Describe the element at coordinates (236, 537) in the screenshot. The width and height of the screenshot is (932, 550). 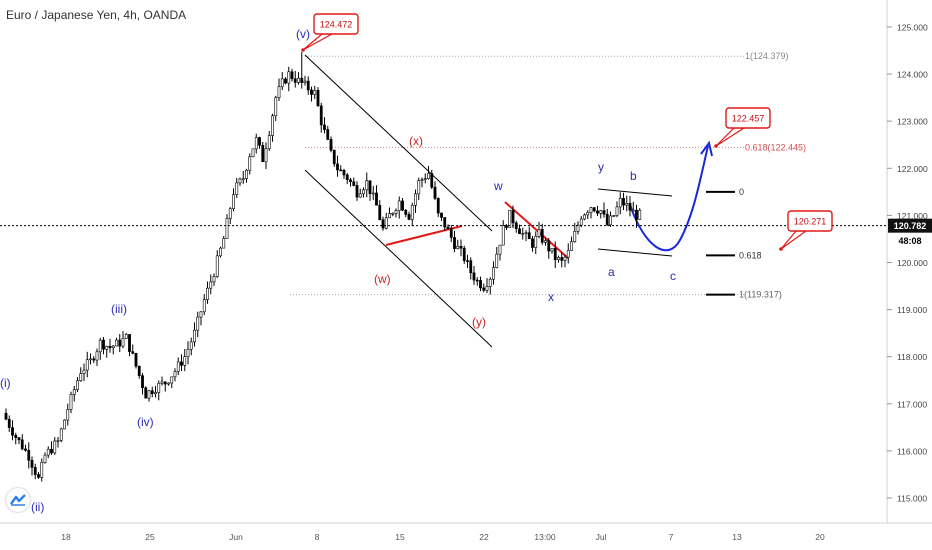
I see `x-tick-label: Jun` at that location.